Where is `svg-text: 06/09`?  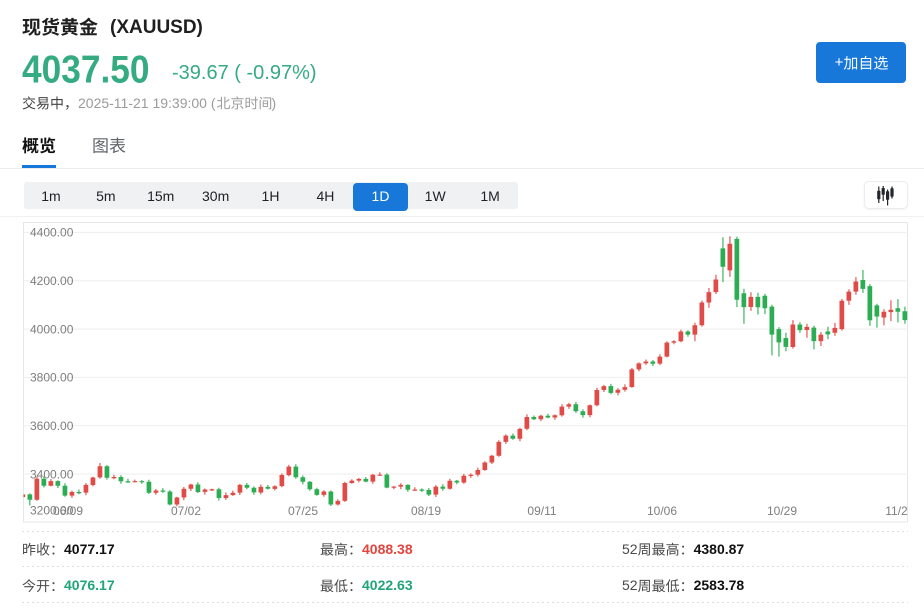
svg-text: 06/09 is located at coordinates (68, 511).